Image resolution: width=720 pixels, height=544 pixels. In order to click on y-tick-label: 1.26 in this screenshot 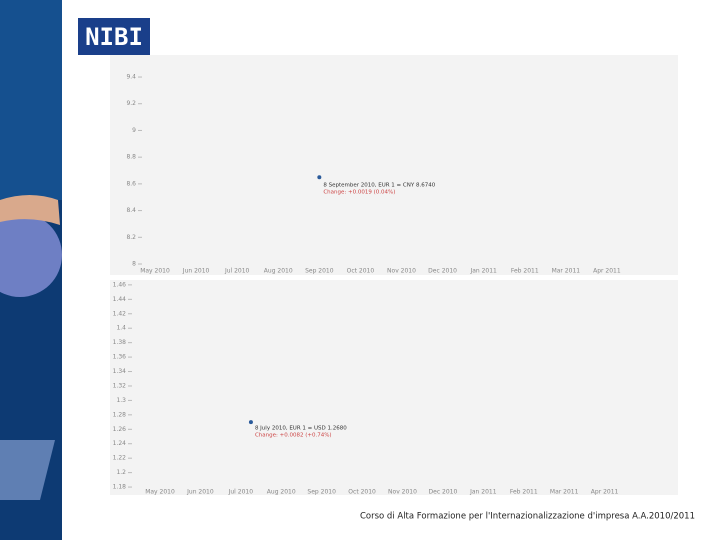, I will do `click(120, 429)`.